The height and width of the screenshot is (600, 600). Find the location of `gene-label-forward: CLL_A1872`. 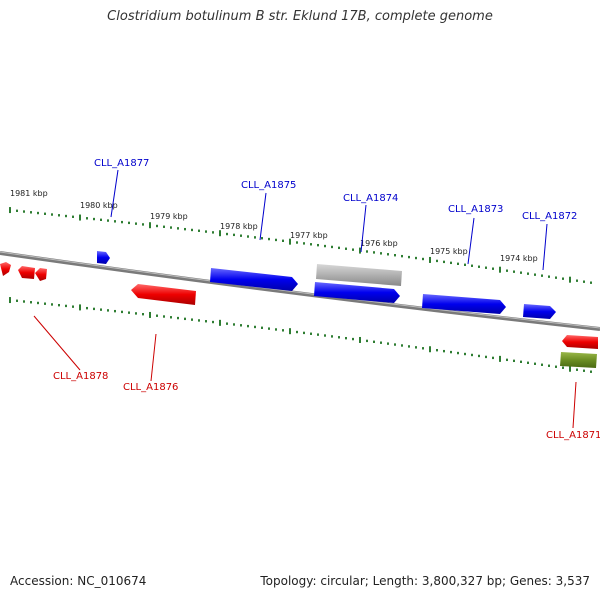

gene-label-forward: CLL_A1872 is located at coordinates (549, 216).